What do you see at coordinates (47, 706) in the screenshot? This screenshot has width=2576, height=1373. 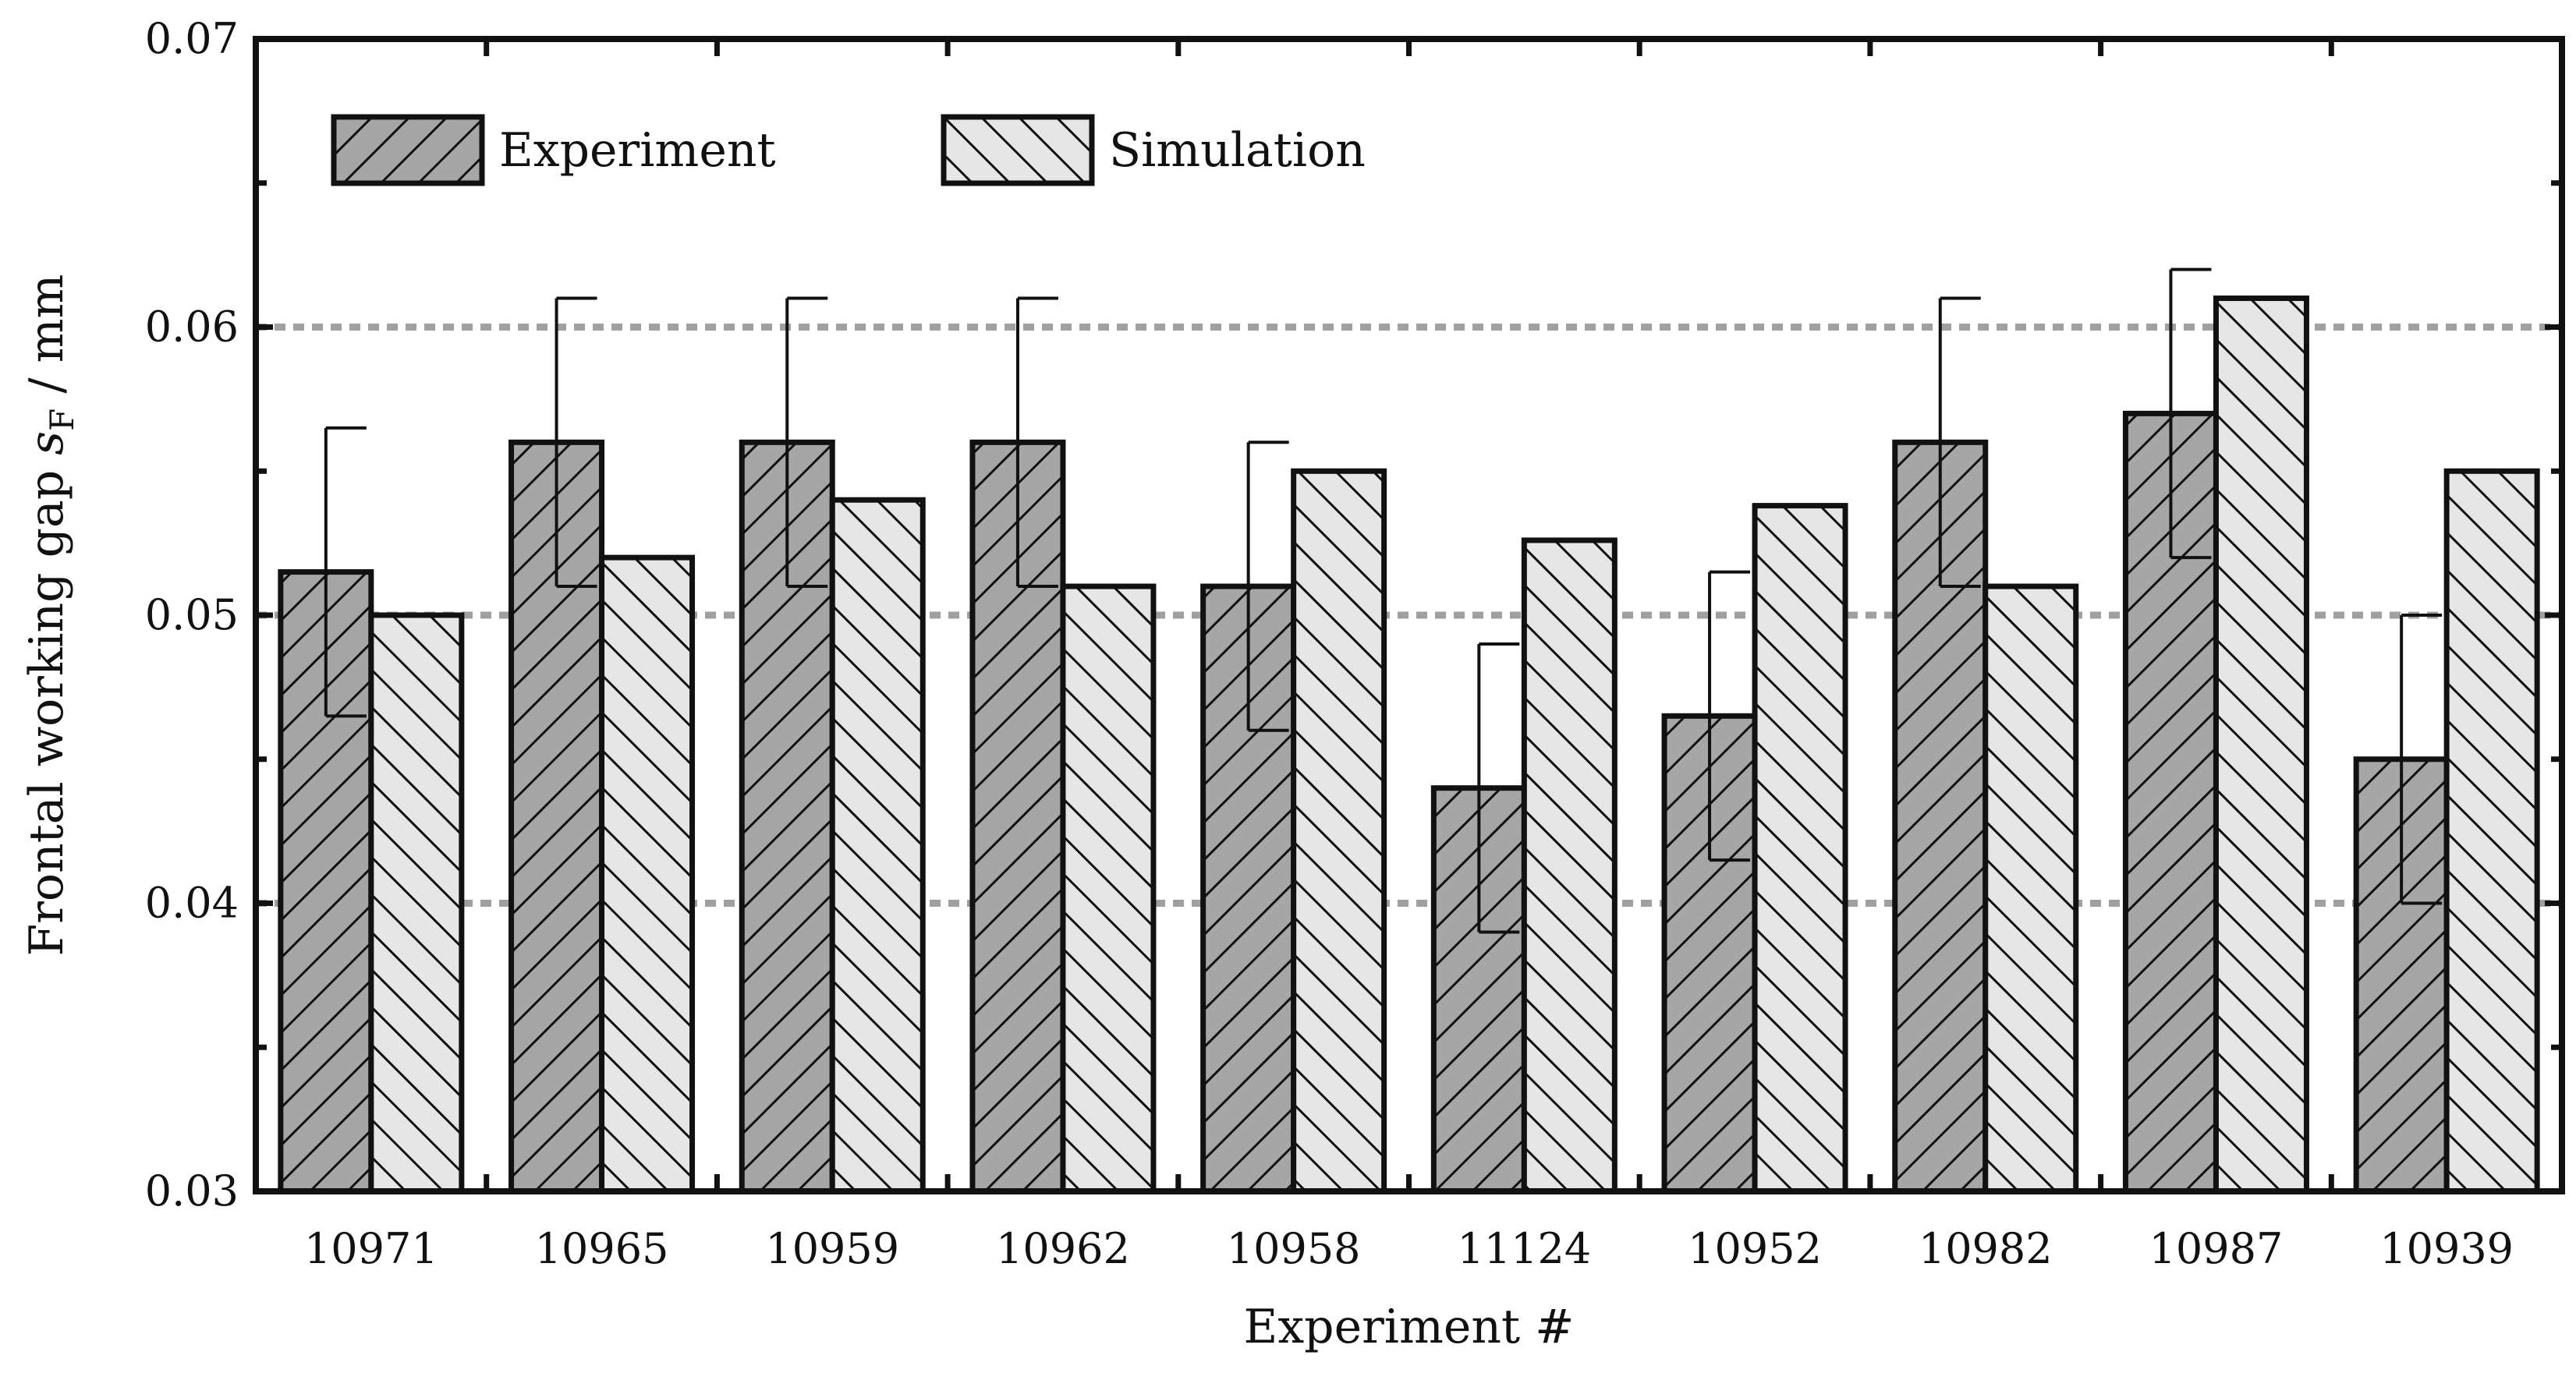 I see `y-axis-label-prefix: Frontal working gap` at bounding box center [47, 706].